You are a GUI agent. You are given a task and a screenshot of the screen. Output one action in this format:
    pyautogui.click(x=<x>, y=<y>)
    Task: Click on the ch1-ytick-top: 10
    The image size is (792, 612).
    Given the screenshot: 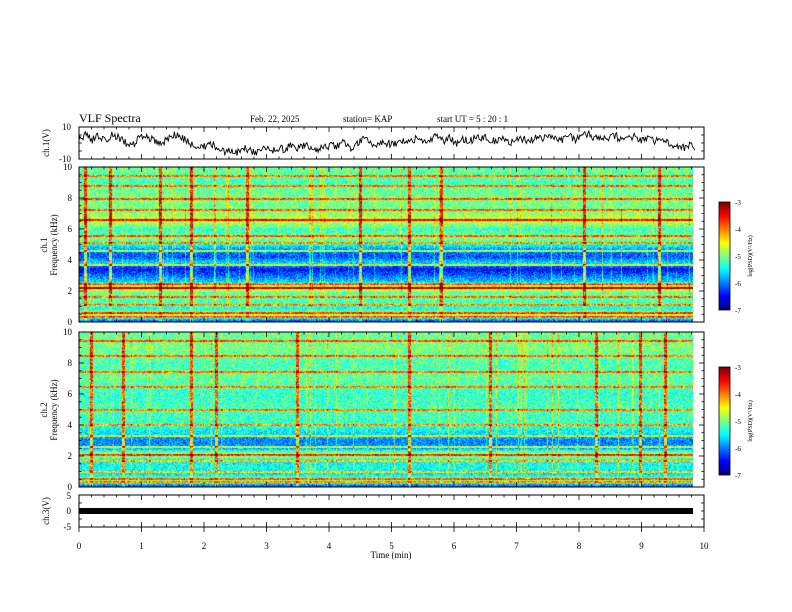 What is the action you would take?
    pyautogui.click(x=67, y=127)
    